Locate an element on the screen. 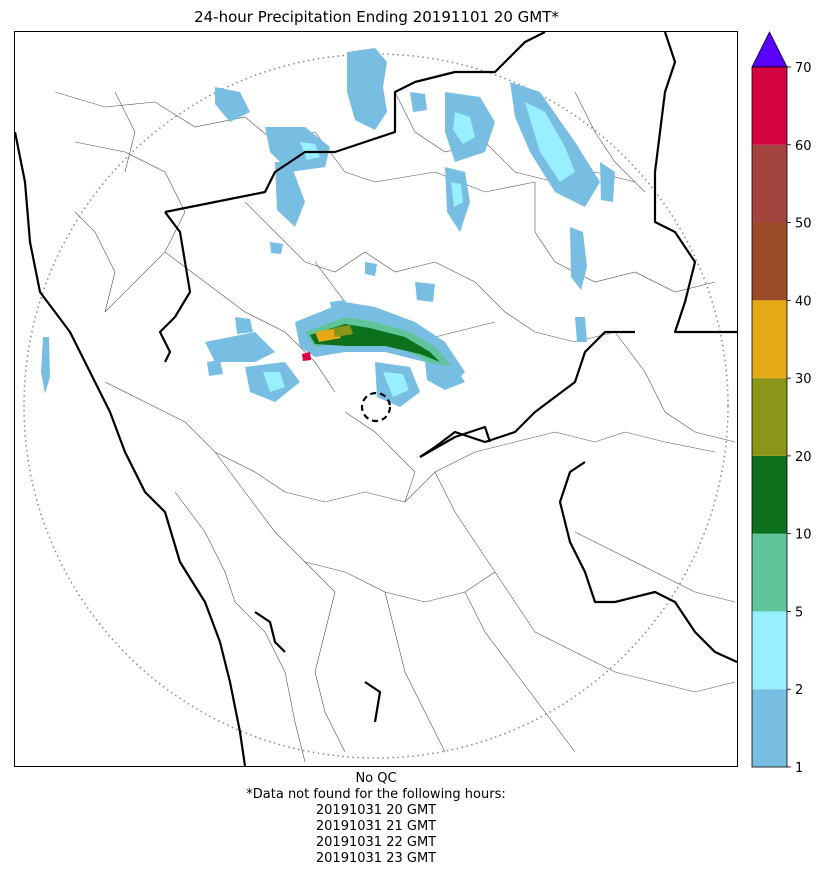  radar-site-marker is located at coordinates (376, 407).